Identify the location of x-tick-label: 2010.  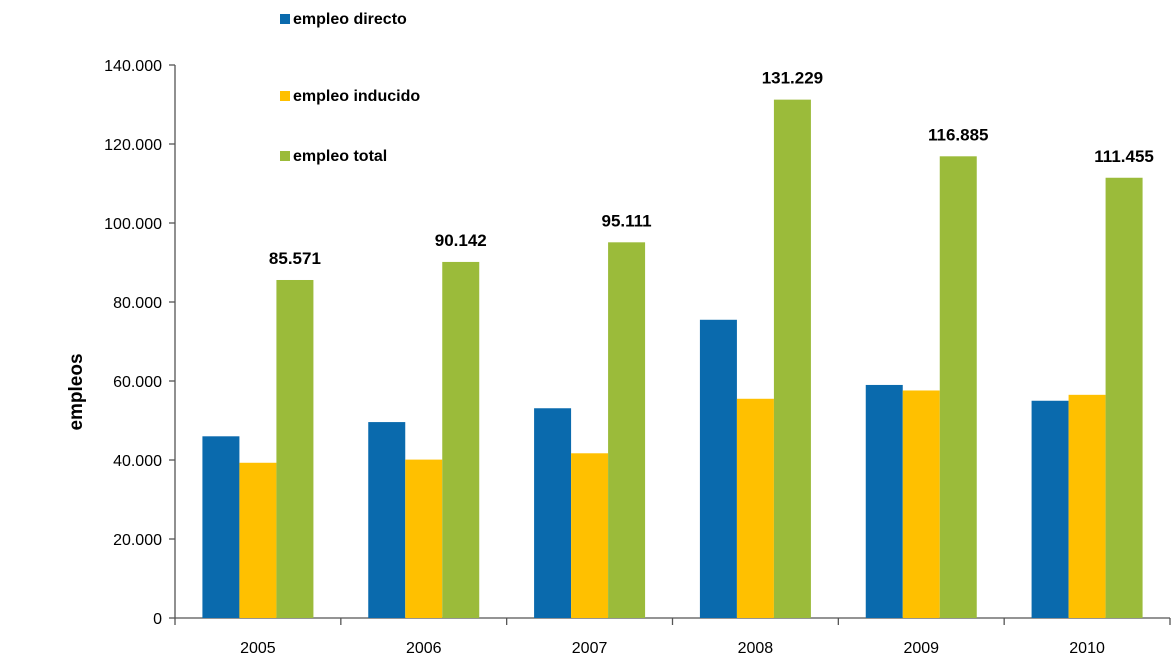
(1087, 648).